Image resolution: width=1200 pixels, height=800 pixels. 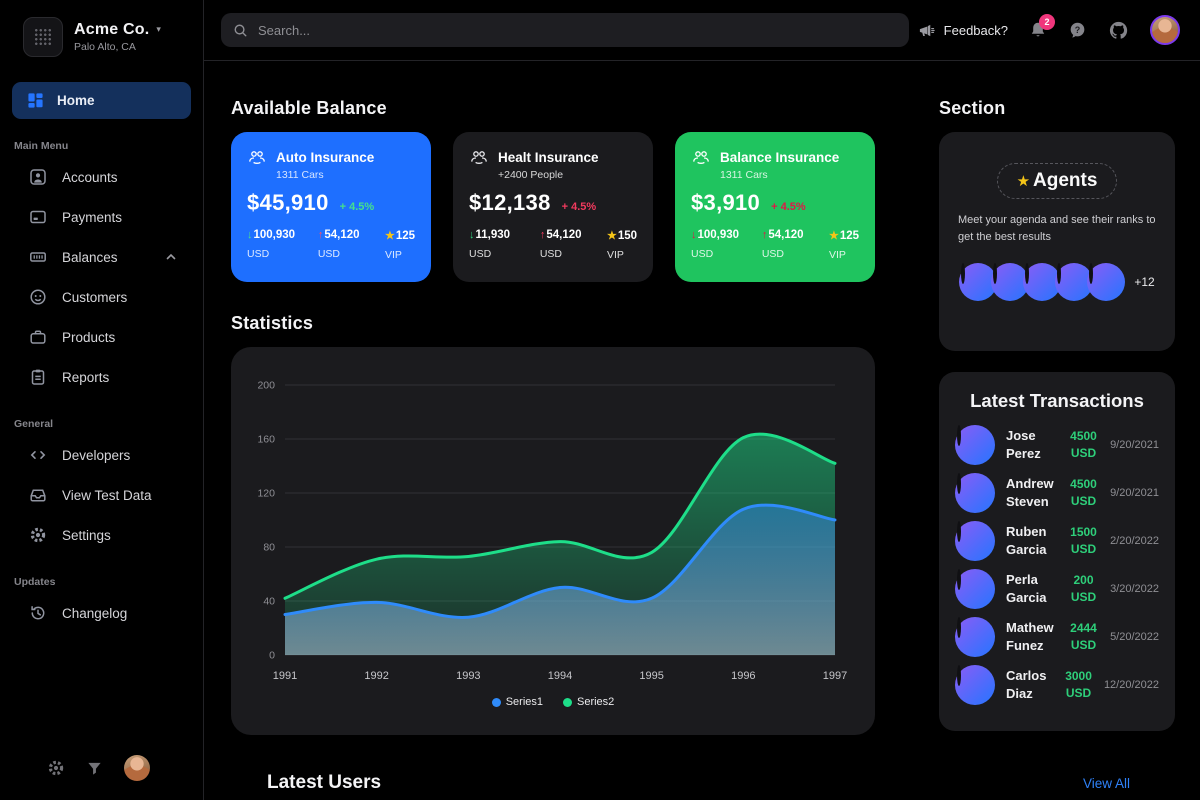 What do you see at coordinates (101, 297) in the screenshot?
I see `sidebar-item-customers: Customers` at bounding box center [101, 297].